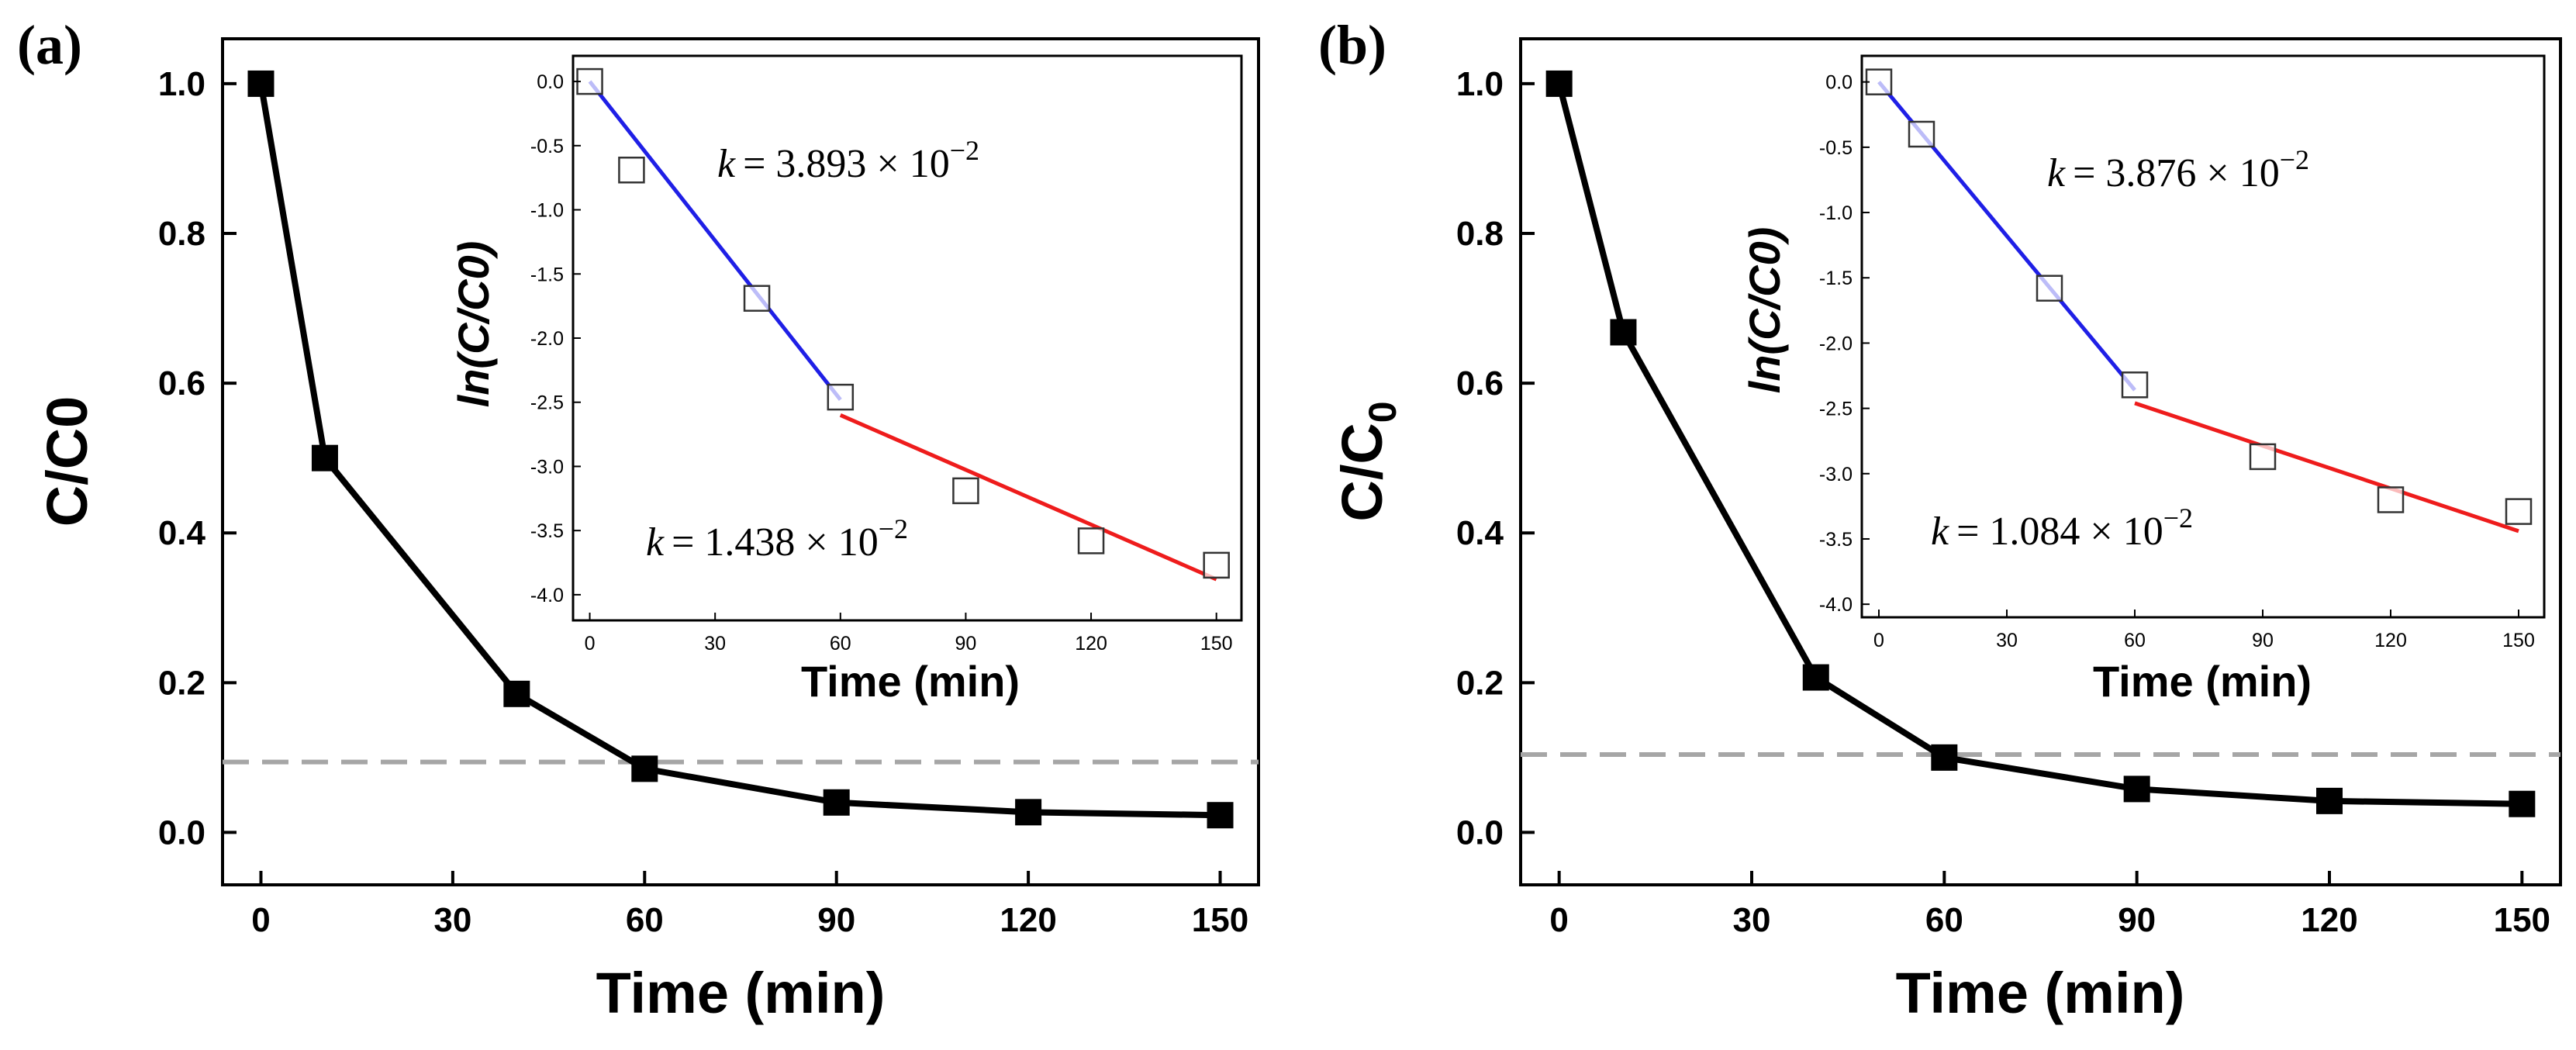 The image size is (2576, 1050). Describe the element at coordinates (2177, 173) in the screenshot. I see `k-value: = 3.876 × 10` at that location.